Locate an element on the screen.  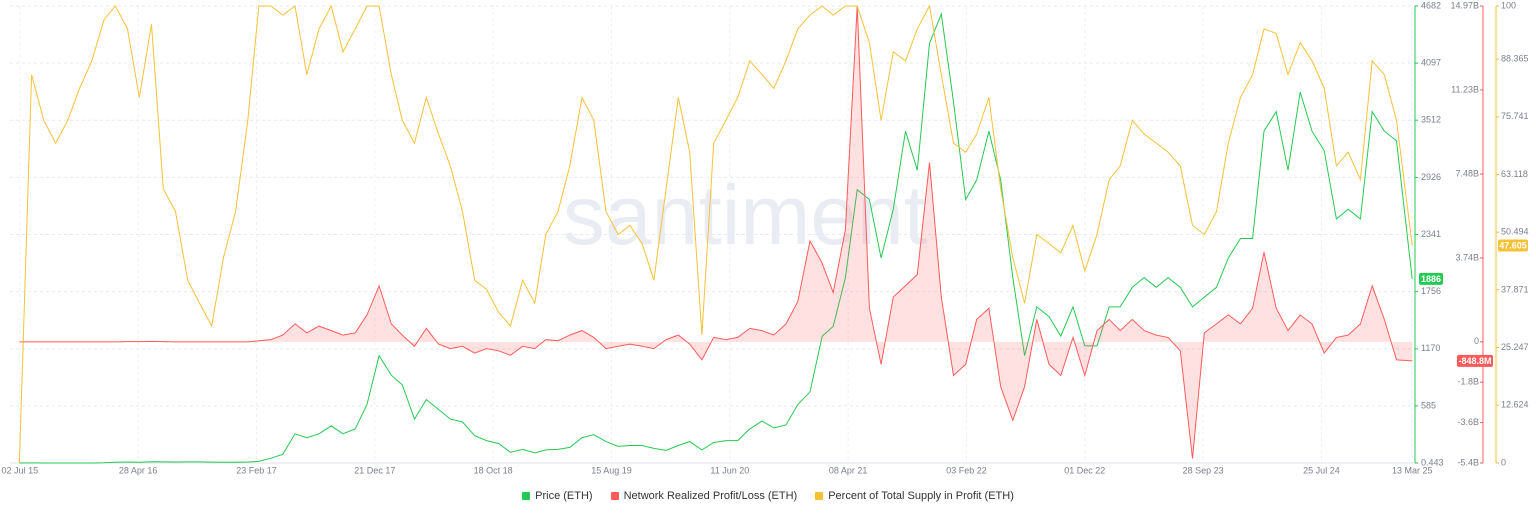
x-tick-label: 02 Jul 15 is located at coordinates (20, 470).